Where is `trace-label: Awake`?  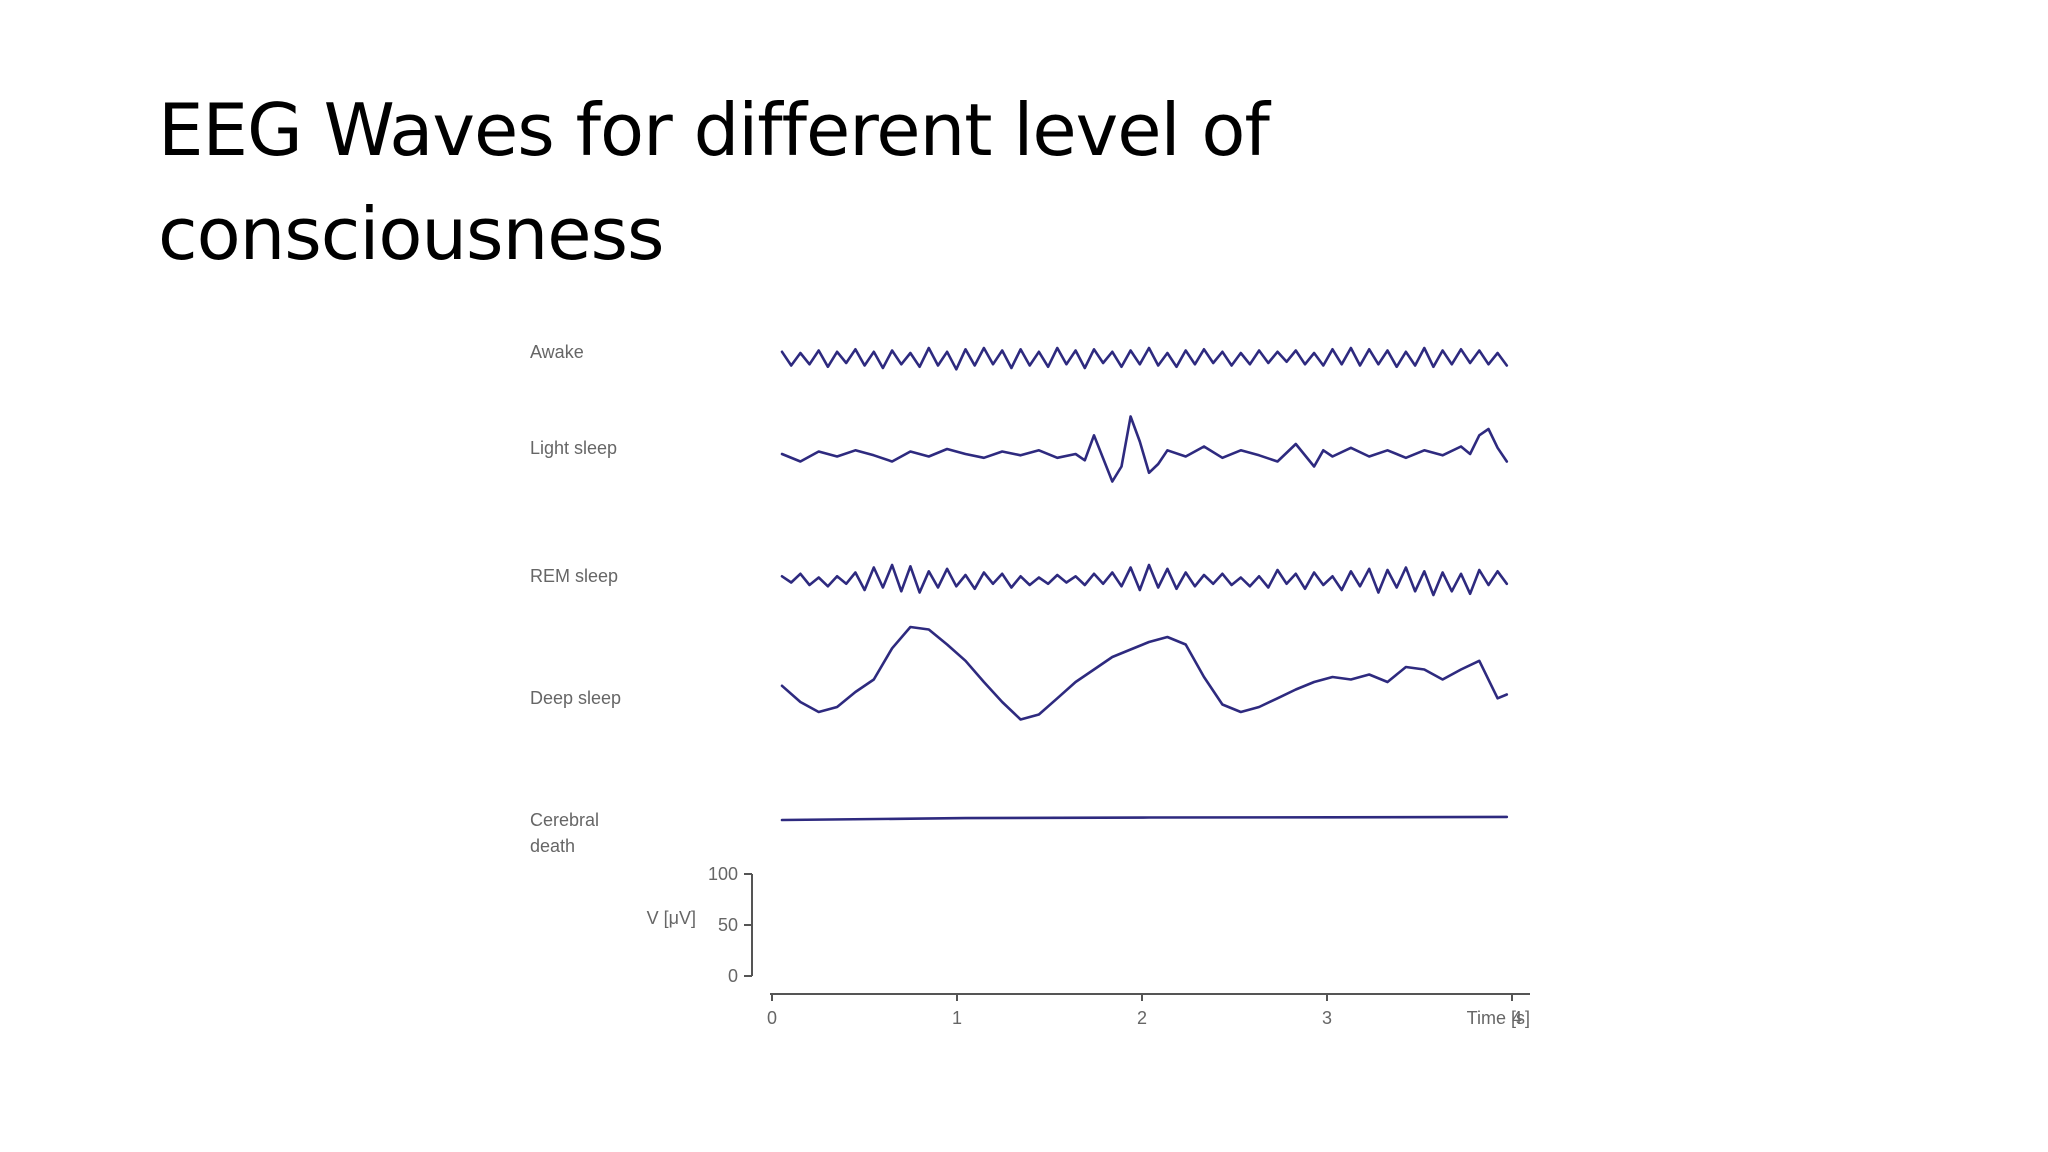
trace-label: Awake is located at coordinates (557, 352).